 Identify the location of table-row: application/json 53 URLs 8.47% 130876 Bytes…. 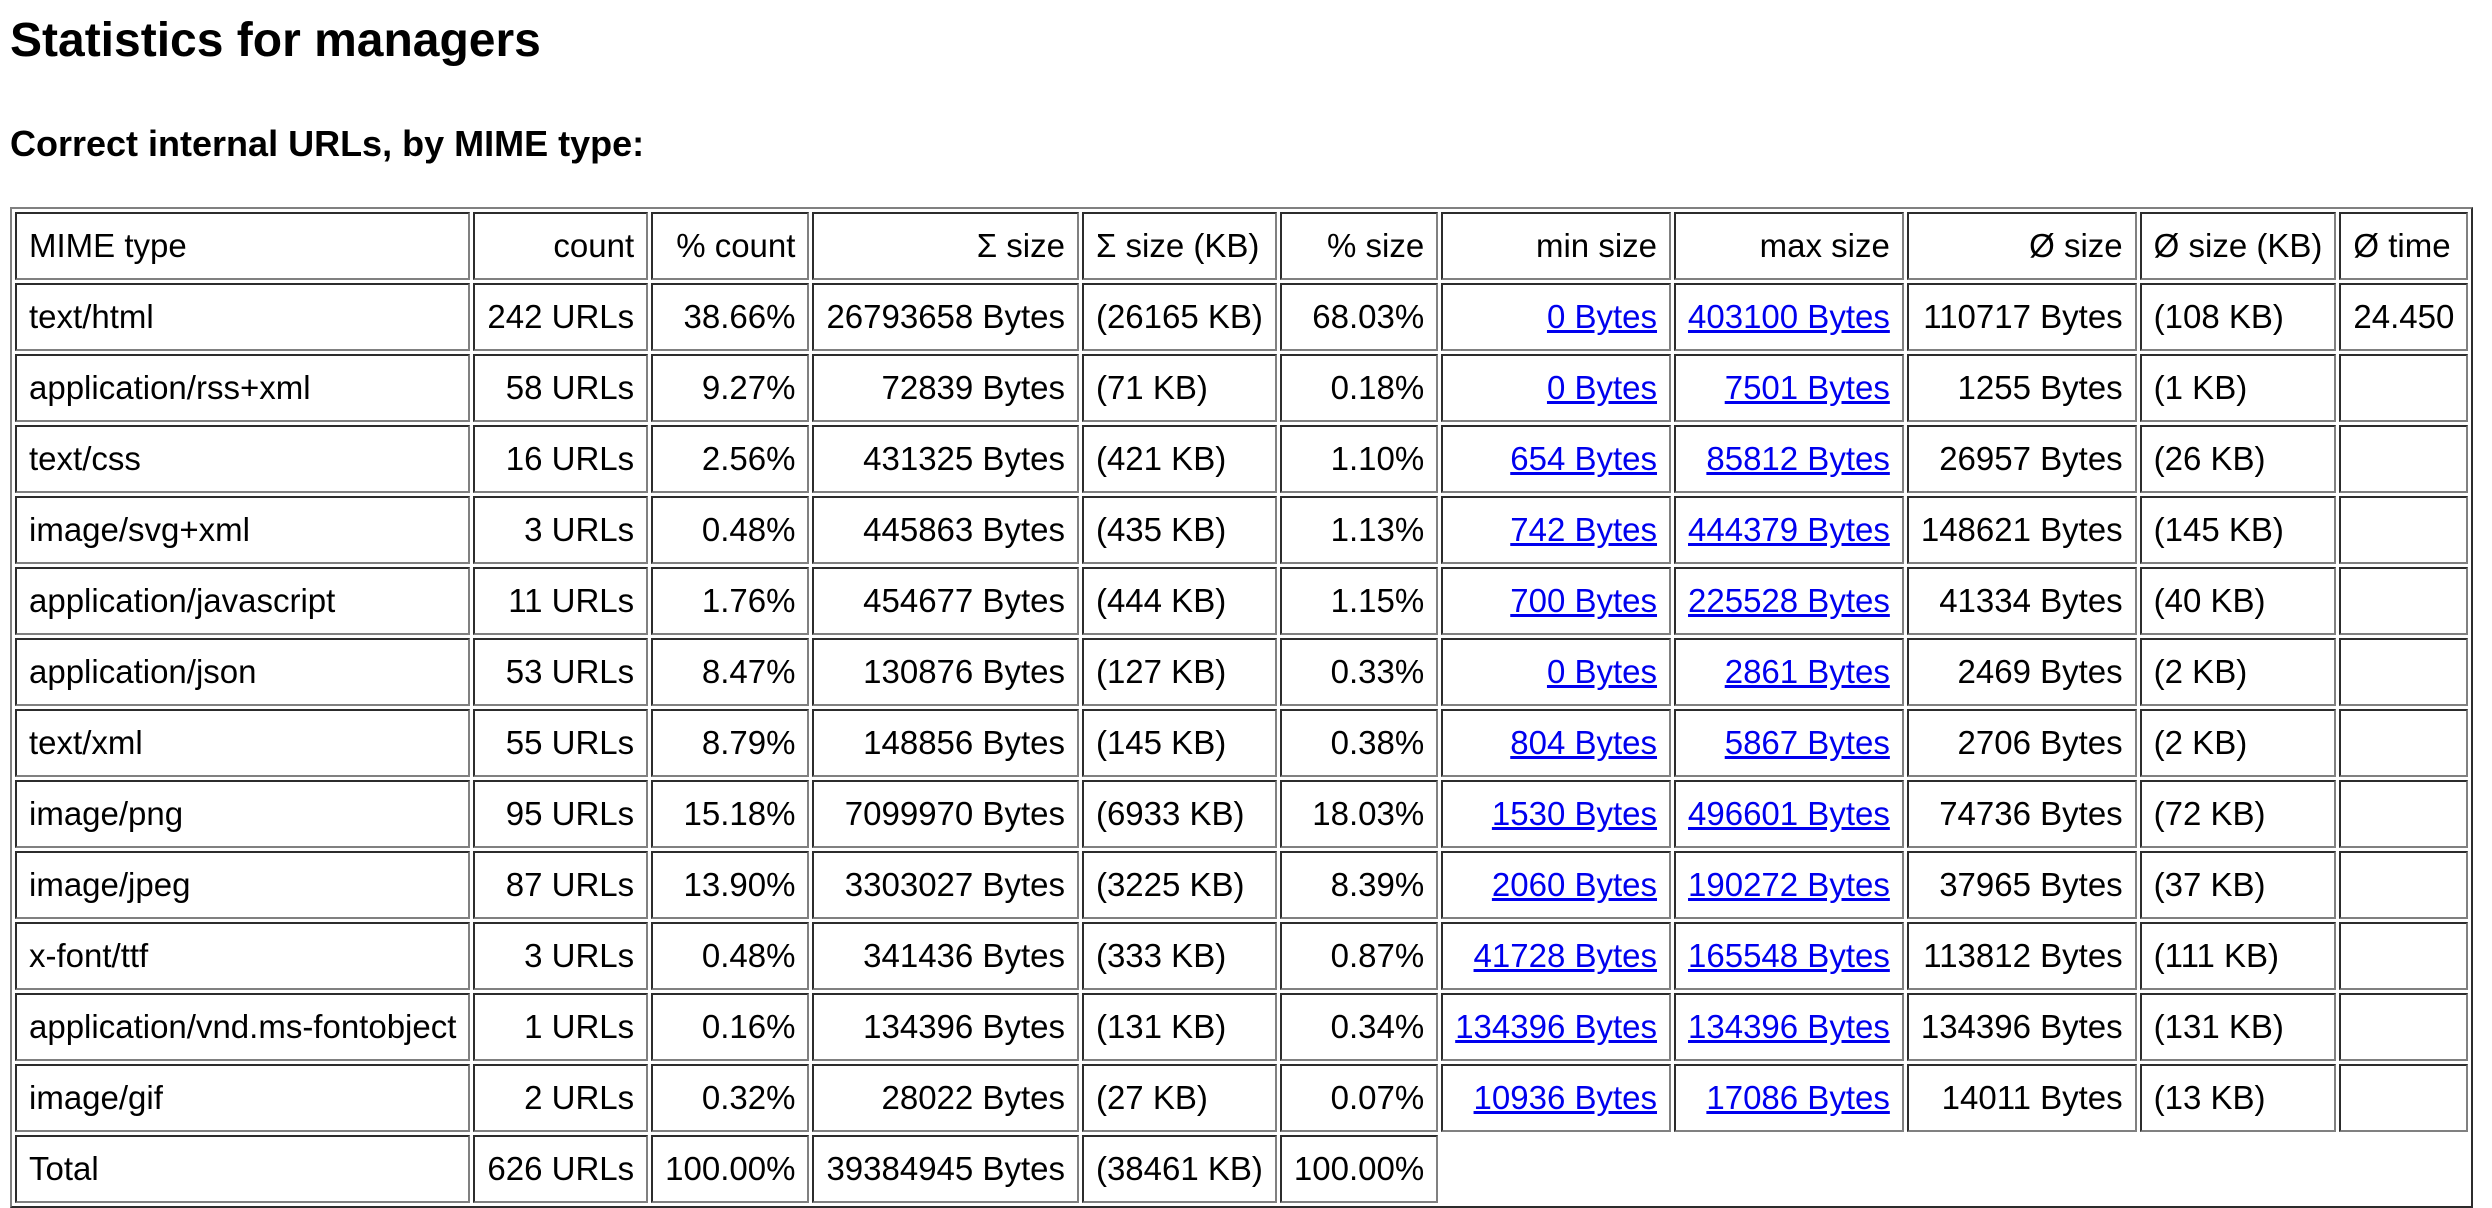
(1242, 672).